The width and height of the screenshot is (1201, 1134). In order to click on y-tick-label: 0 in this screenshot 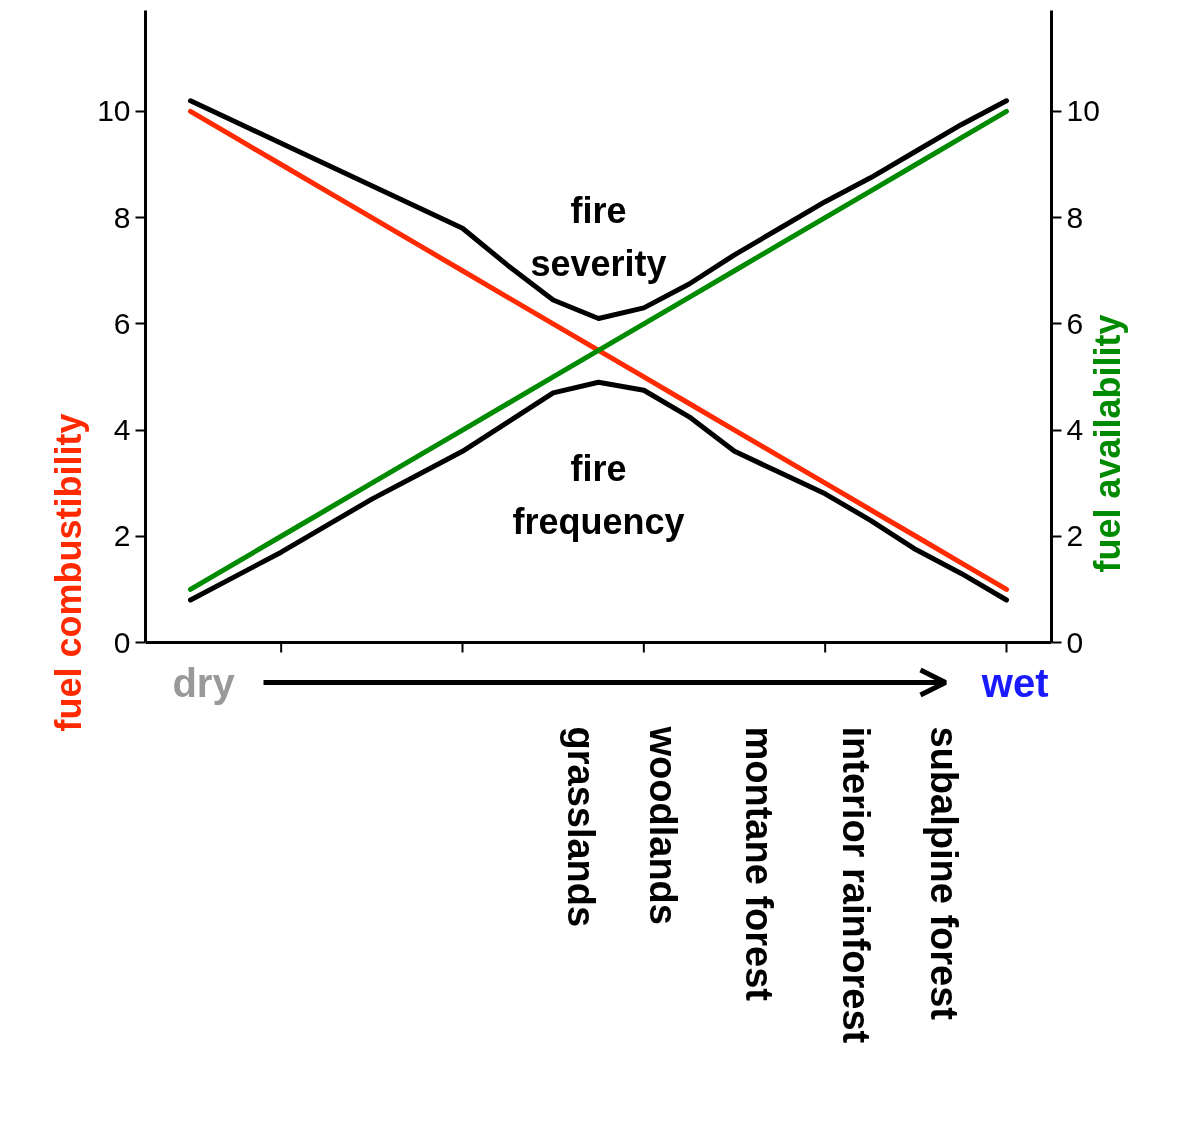, I will do `click(122, 642)`.